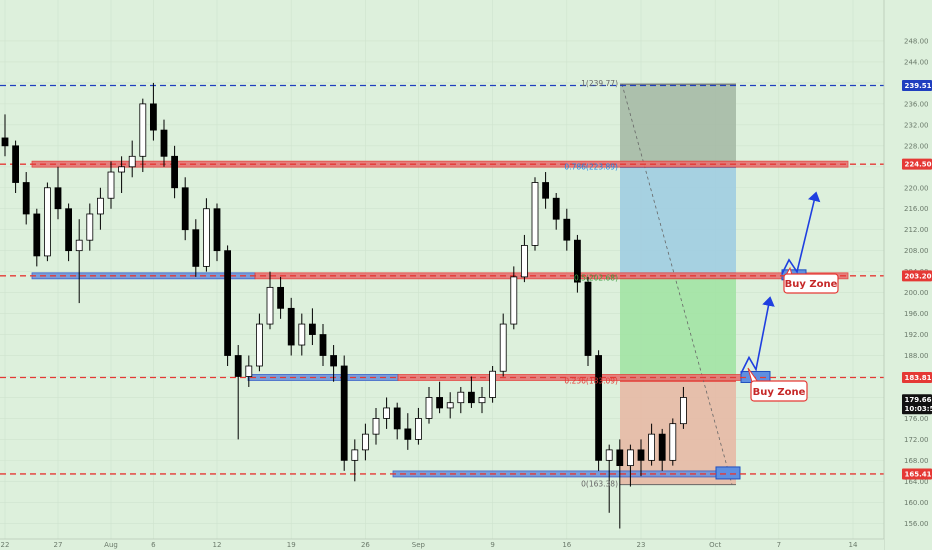  What do you see at coordinates (5, 545) in the screenshot?
I see `time-tick-0: 22` at bounding box center [5, 545].